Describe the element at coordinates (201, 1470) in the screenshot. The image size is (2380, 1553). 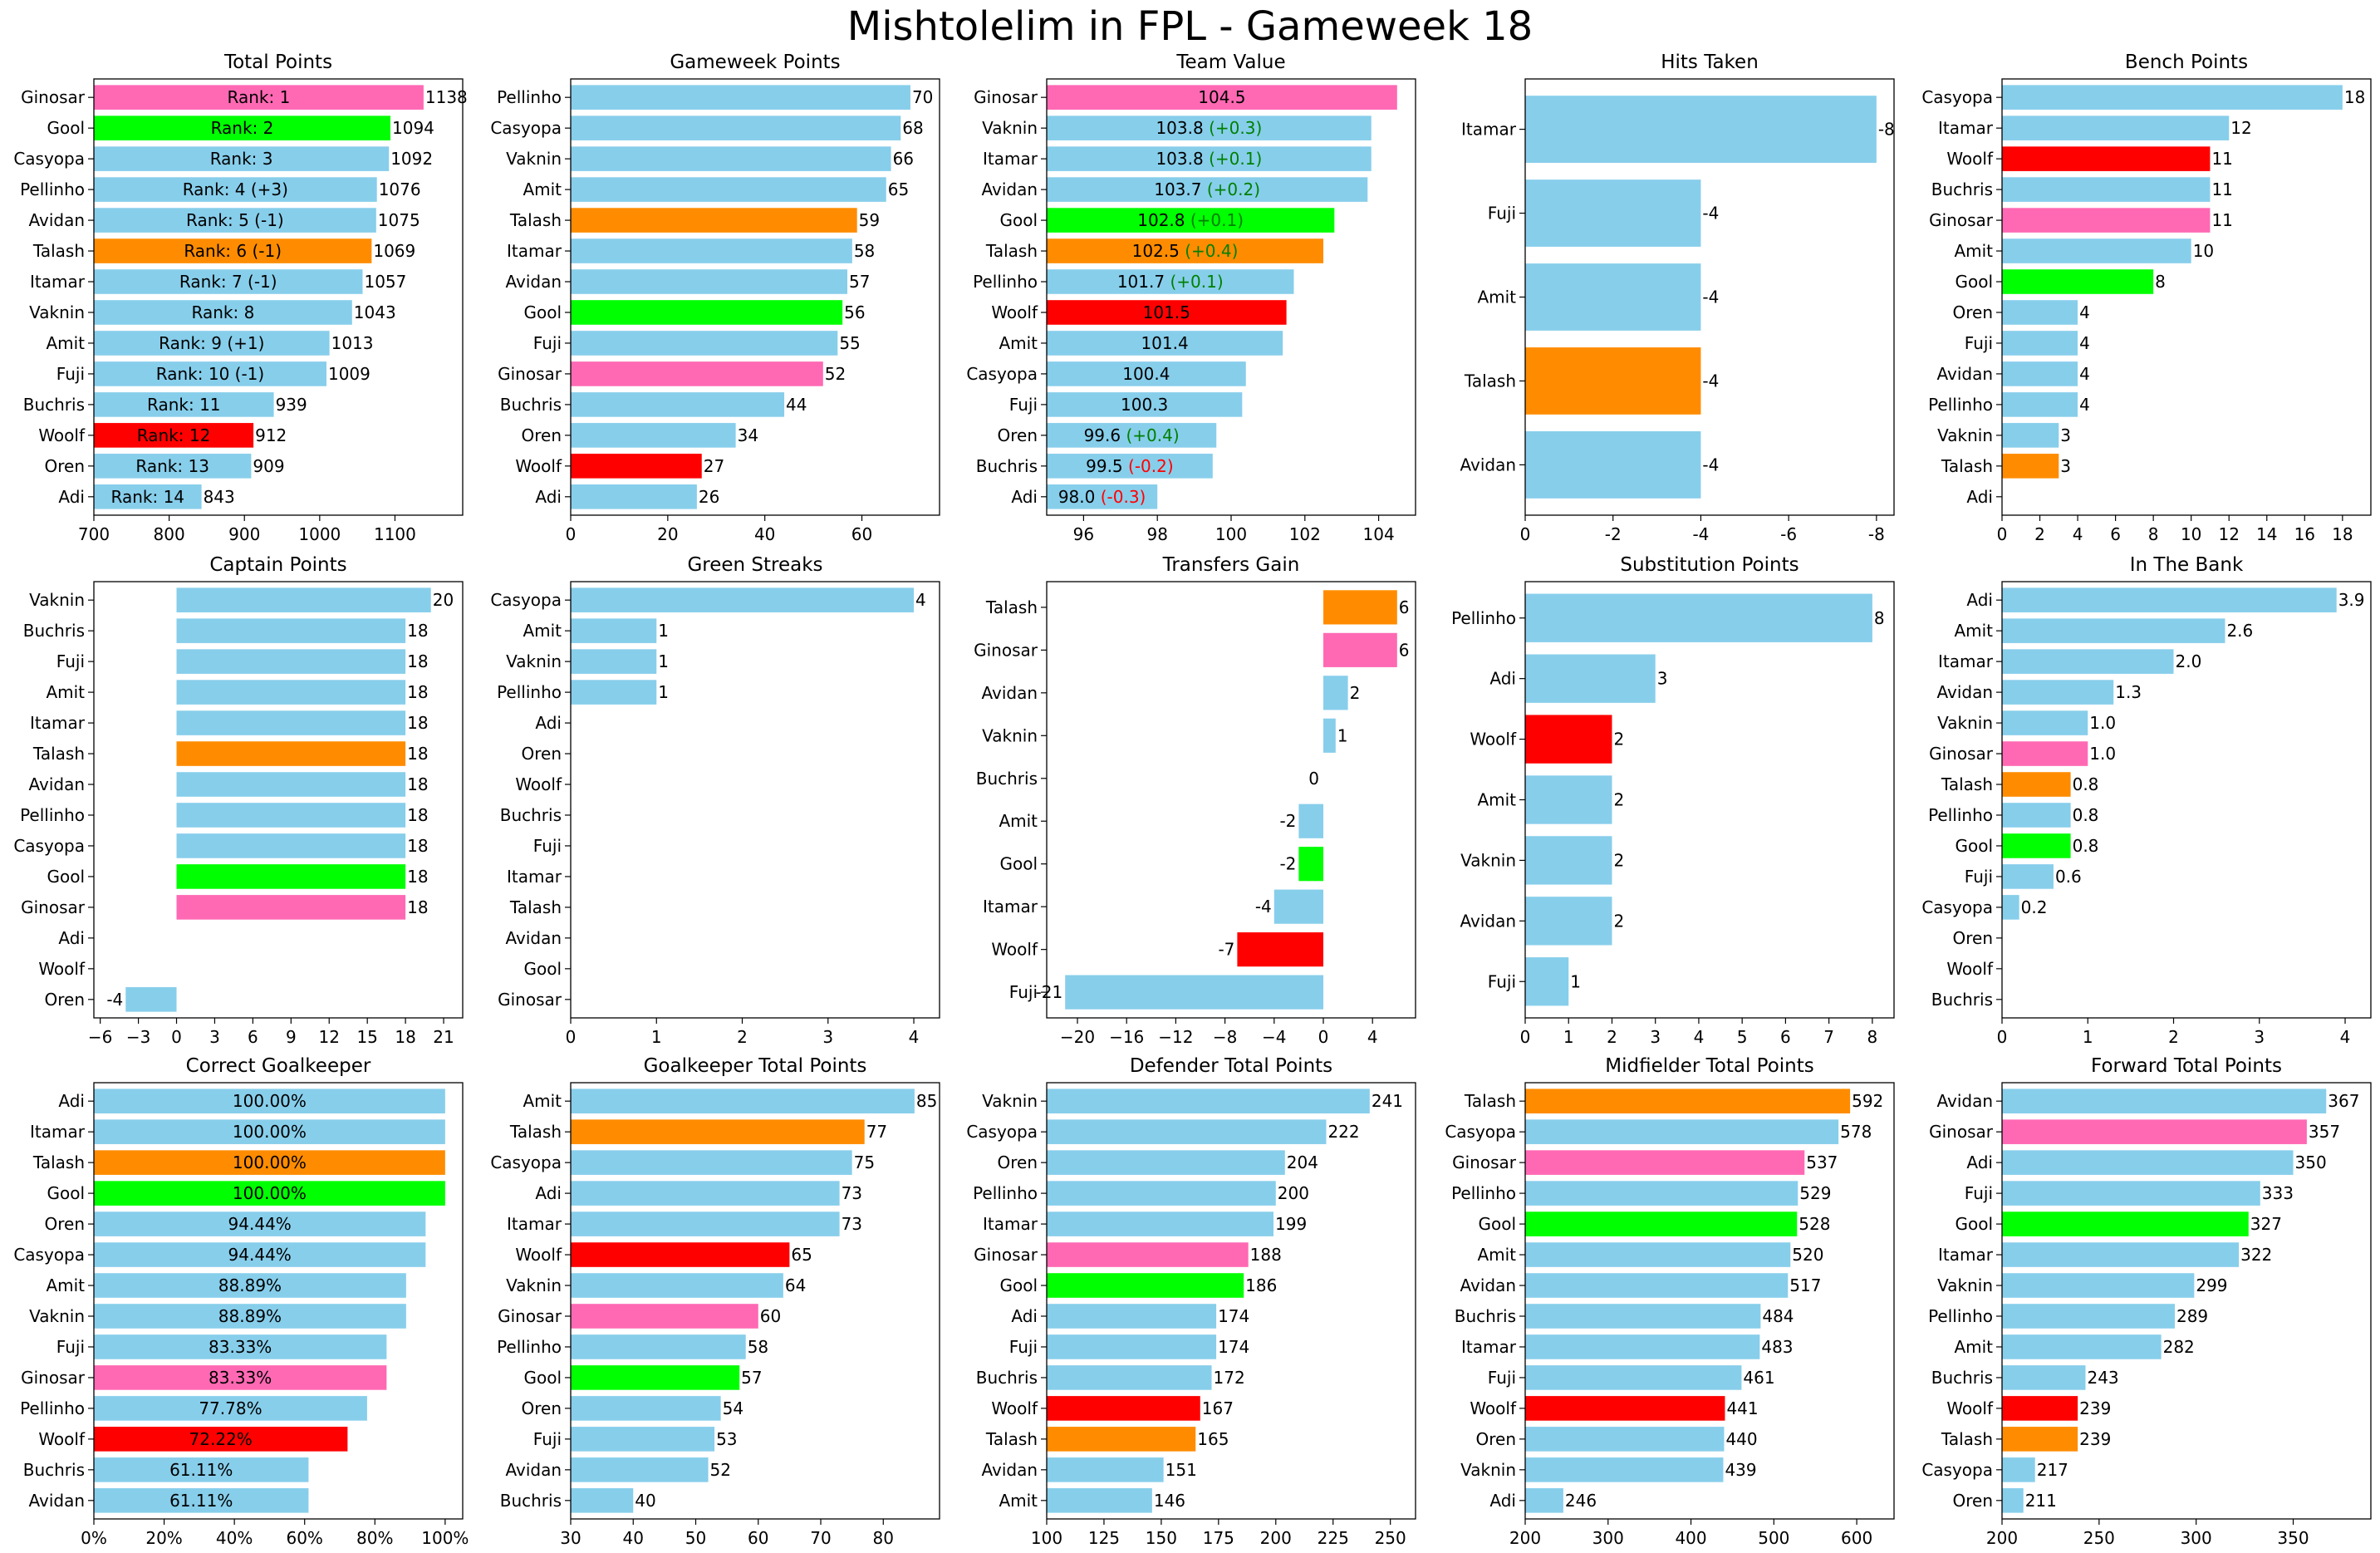
I see `bar-inner-label: 61.11%` at that location.